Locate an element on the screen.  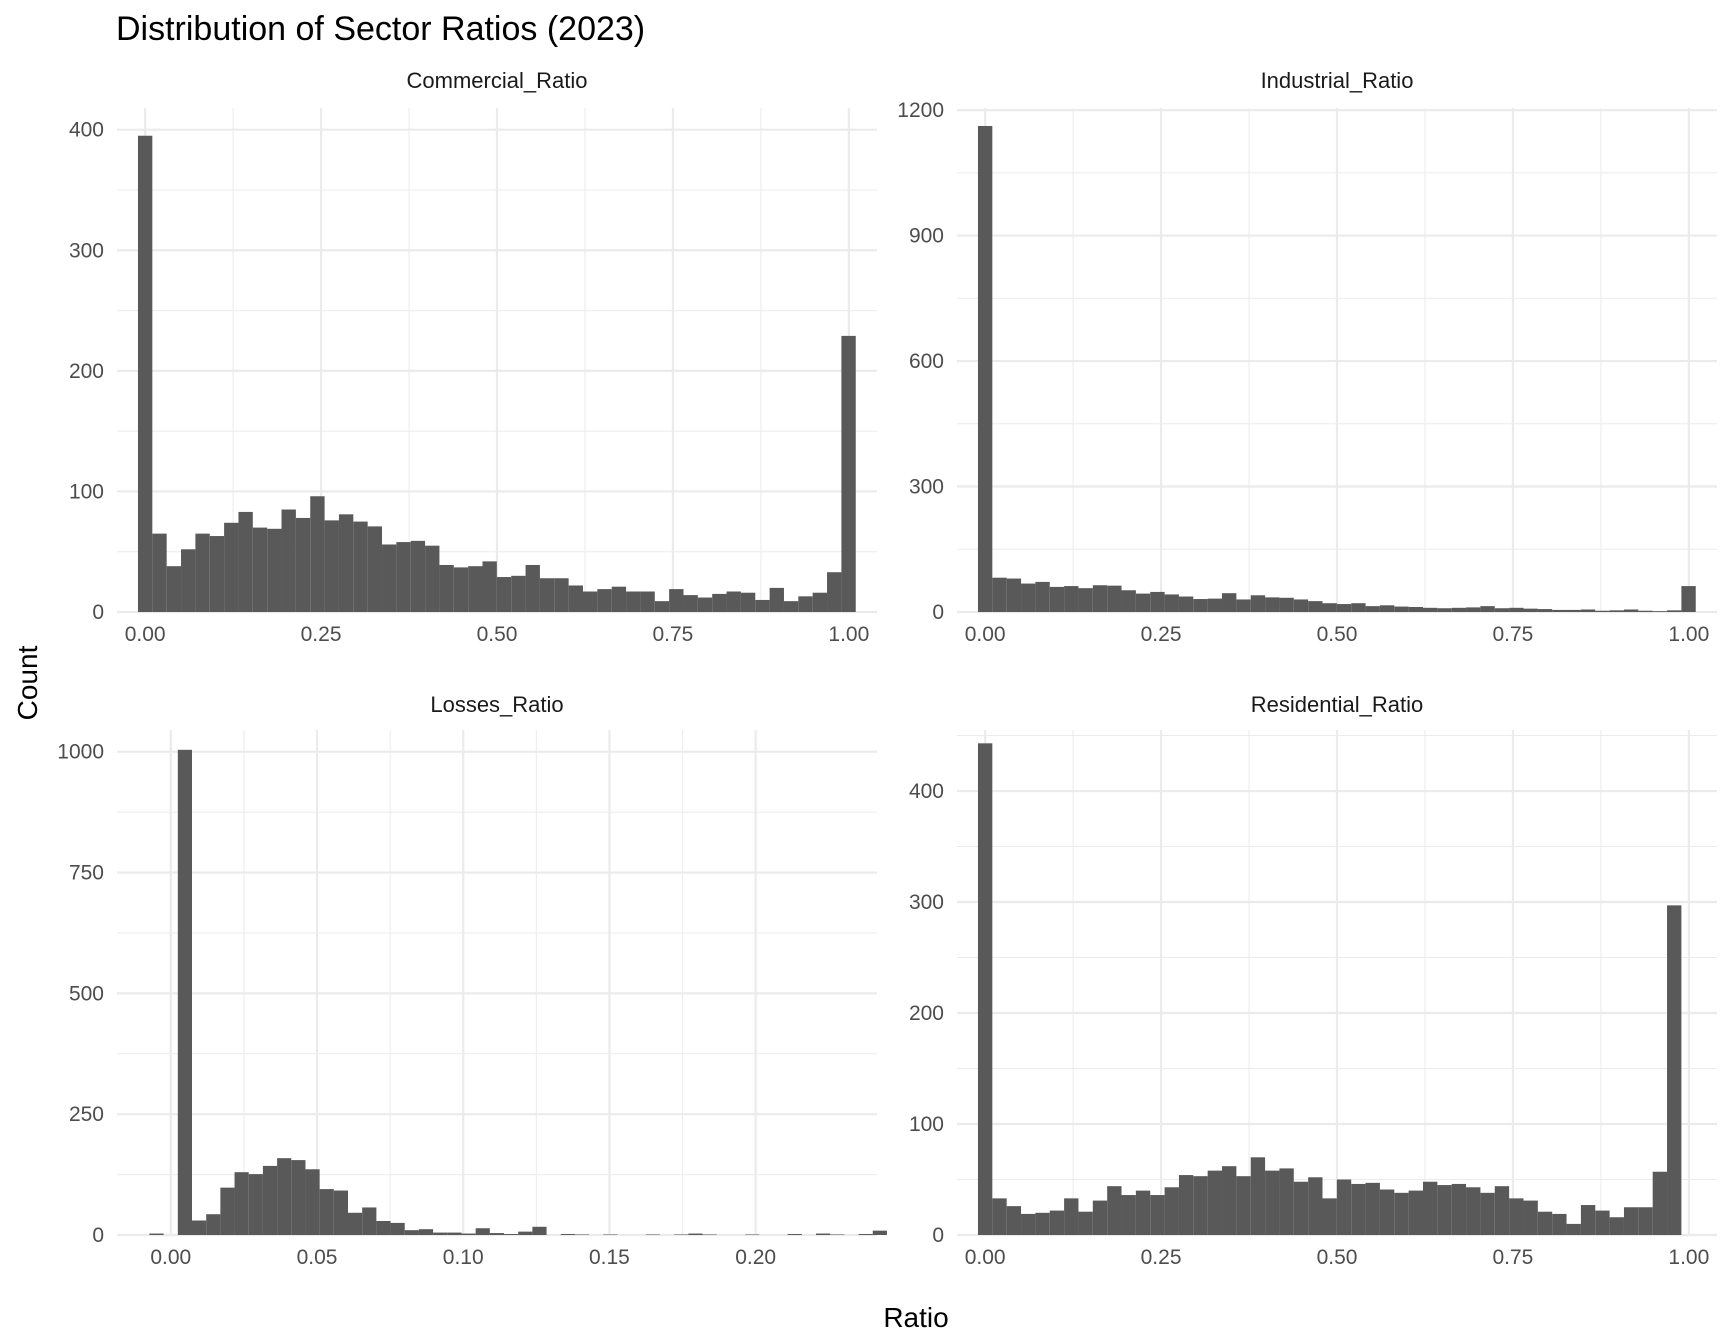
x-axis-title: Ratio is located at coordinates (915, 1317).